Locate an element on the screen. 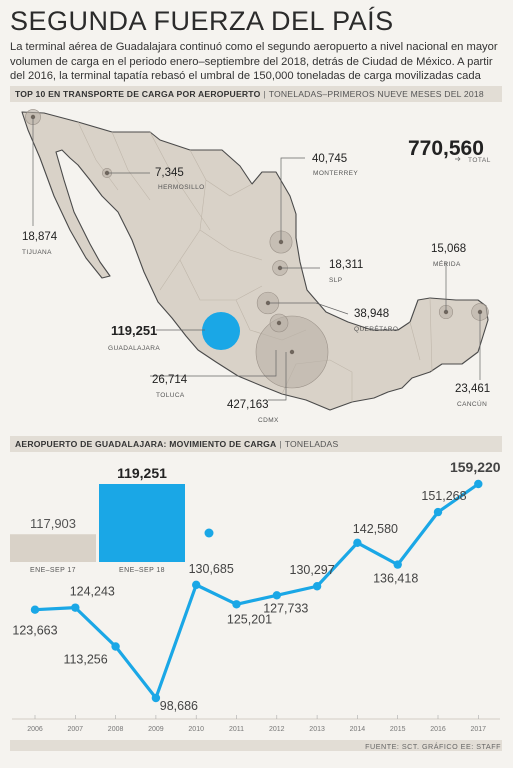 The height and width of the screenshot is (768, 513). map-value-monterrey: 40,745 is located at coordinates (329, 159).